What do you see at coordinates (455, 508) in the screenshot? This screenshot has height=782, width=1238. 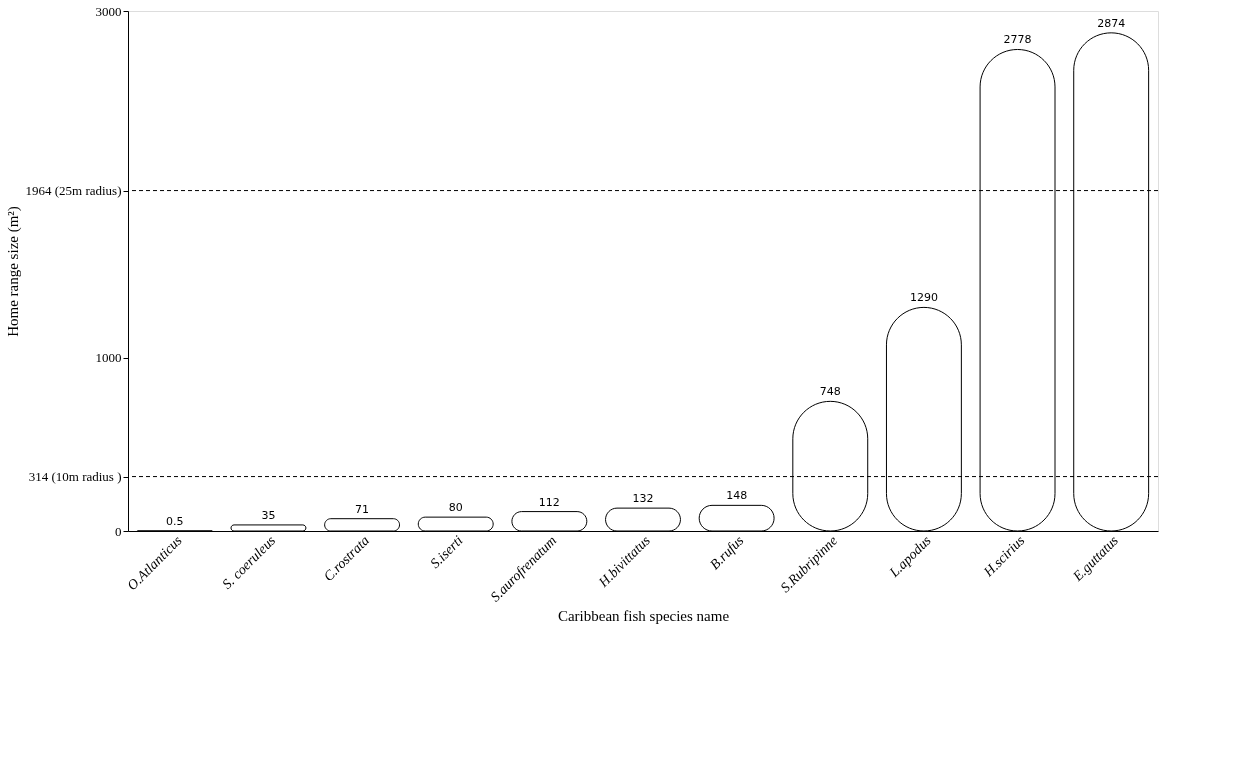 I see `data-label: 80` at bounding box center [455, 508].